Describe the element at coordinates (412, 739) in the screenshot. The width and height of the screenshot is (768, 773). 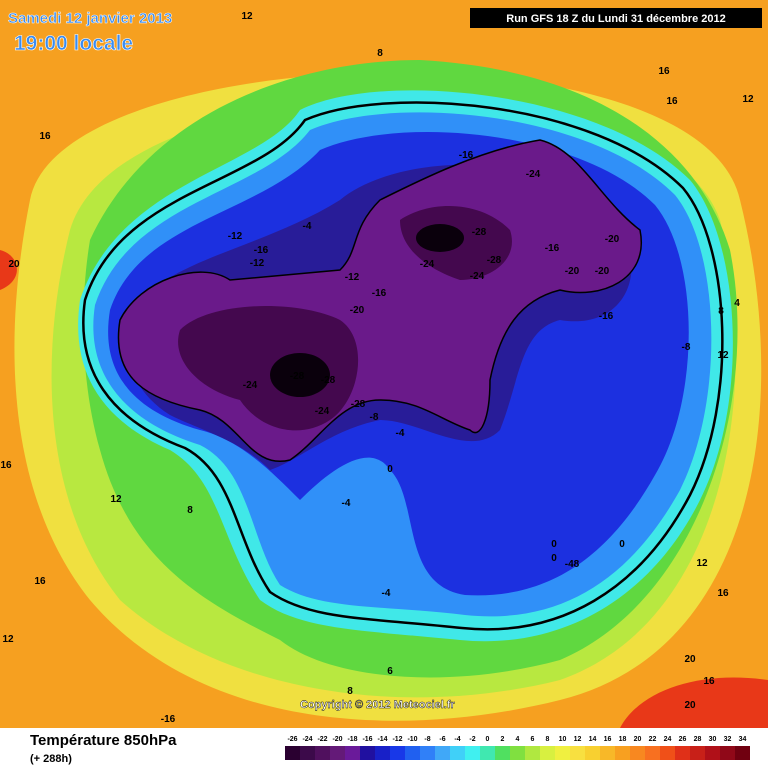
I see `legend-tick-label: -10` at that location.